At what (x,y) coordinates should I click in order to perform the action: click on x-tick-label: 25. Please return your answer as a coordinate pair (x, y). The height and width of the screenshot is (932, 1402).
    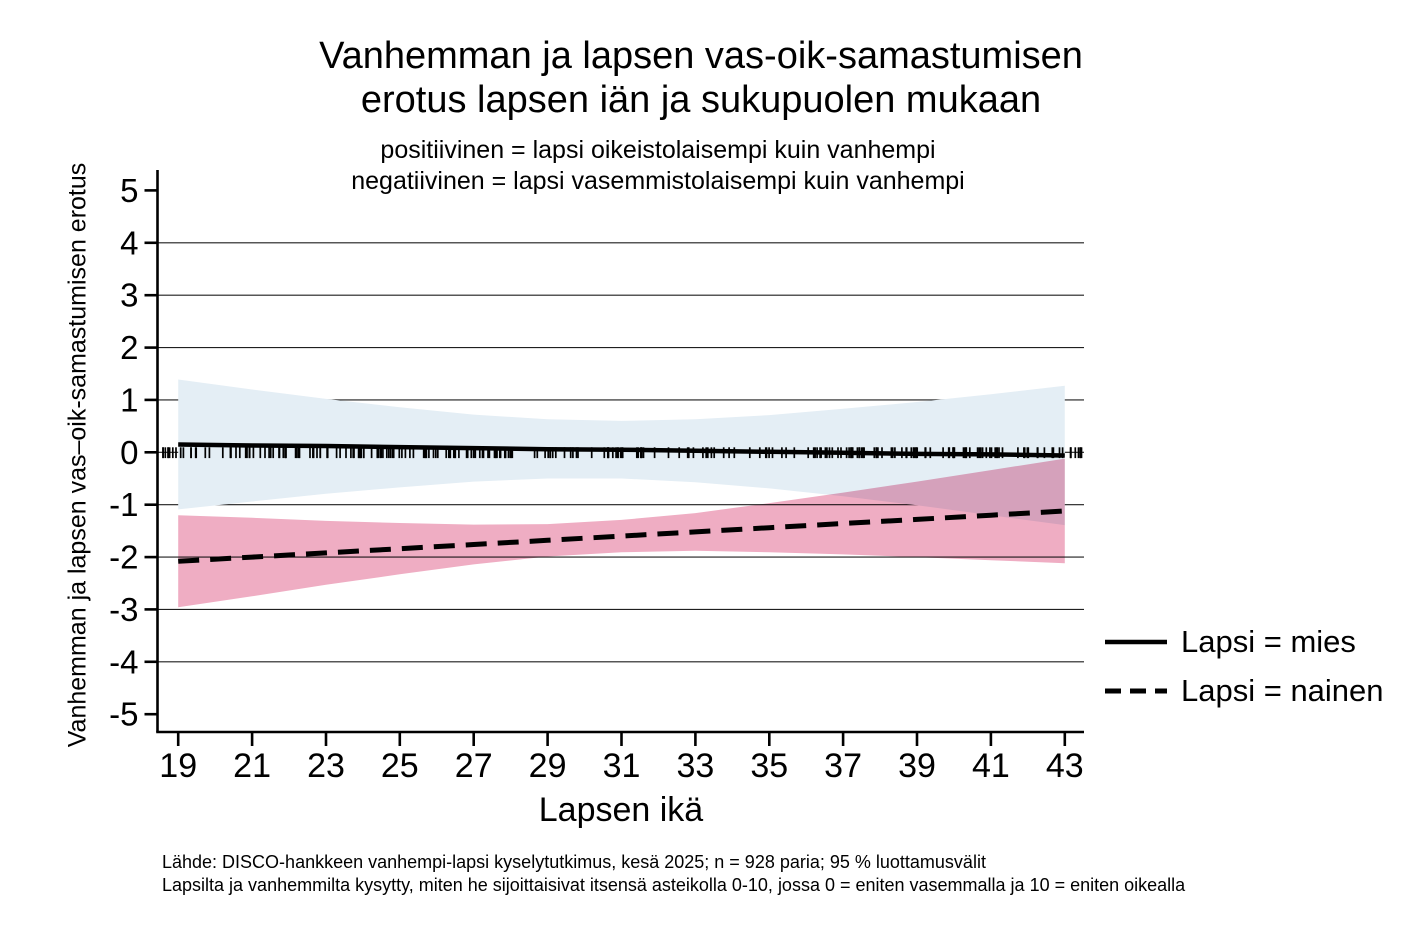
    Looking at the image, I should click on (400, 766).